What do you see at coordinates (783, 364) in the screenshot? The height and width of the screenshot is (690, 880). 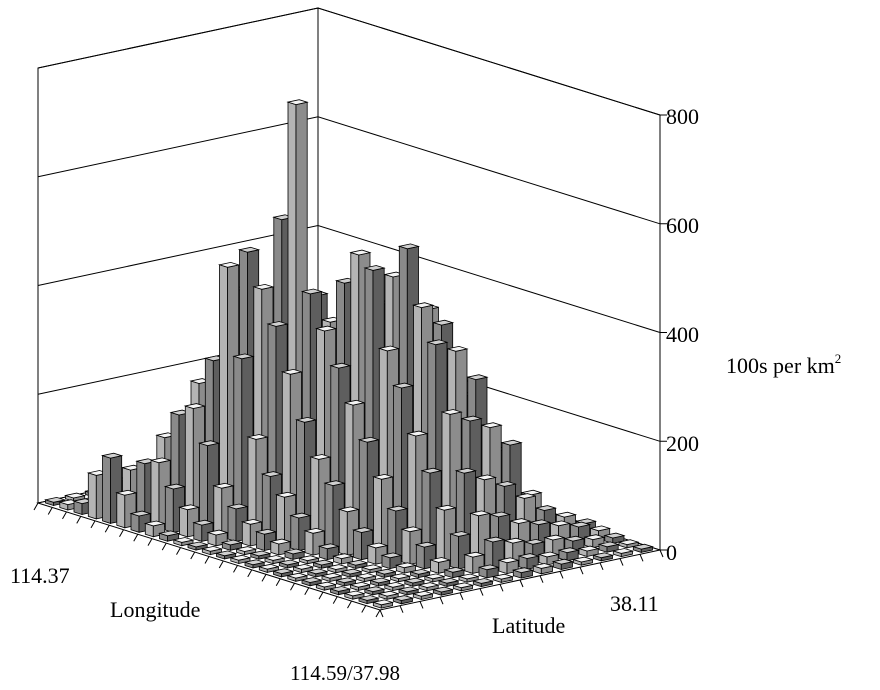 I see `z-axis-label: 100s per km2` at bounding box center [783, 364].